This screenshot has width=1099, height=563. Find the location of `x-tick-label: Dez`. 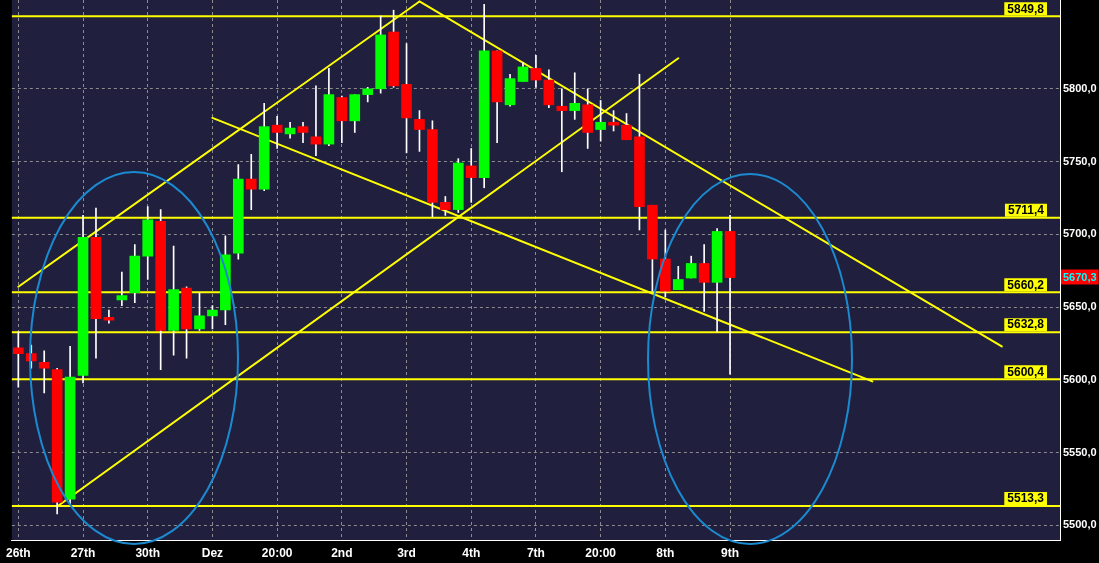

x-tick-label: Dez is located at coordinates (212, 552).